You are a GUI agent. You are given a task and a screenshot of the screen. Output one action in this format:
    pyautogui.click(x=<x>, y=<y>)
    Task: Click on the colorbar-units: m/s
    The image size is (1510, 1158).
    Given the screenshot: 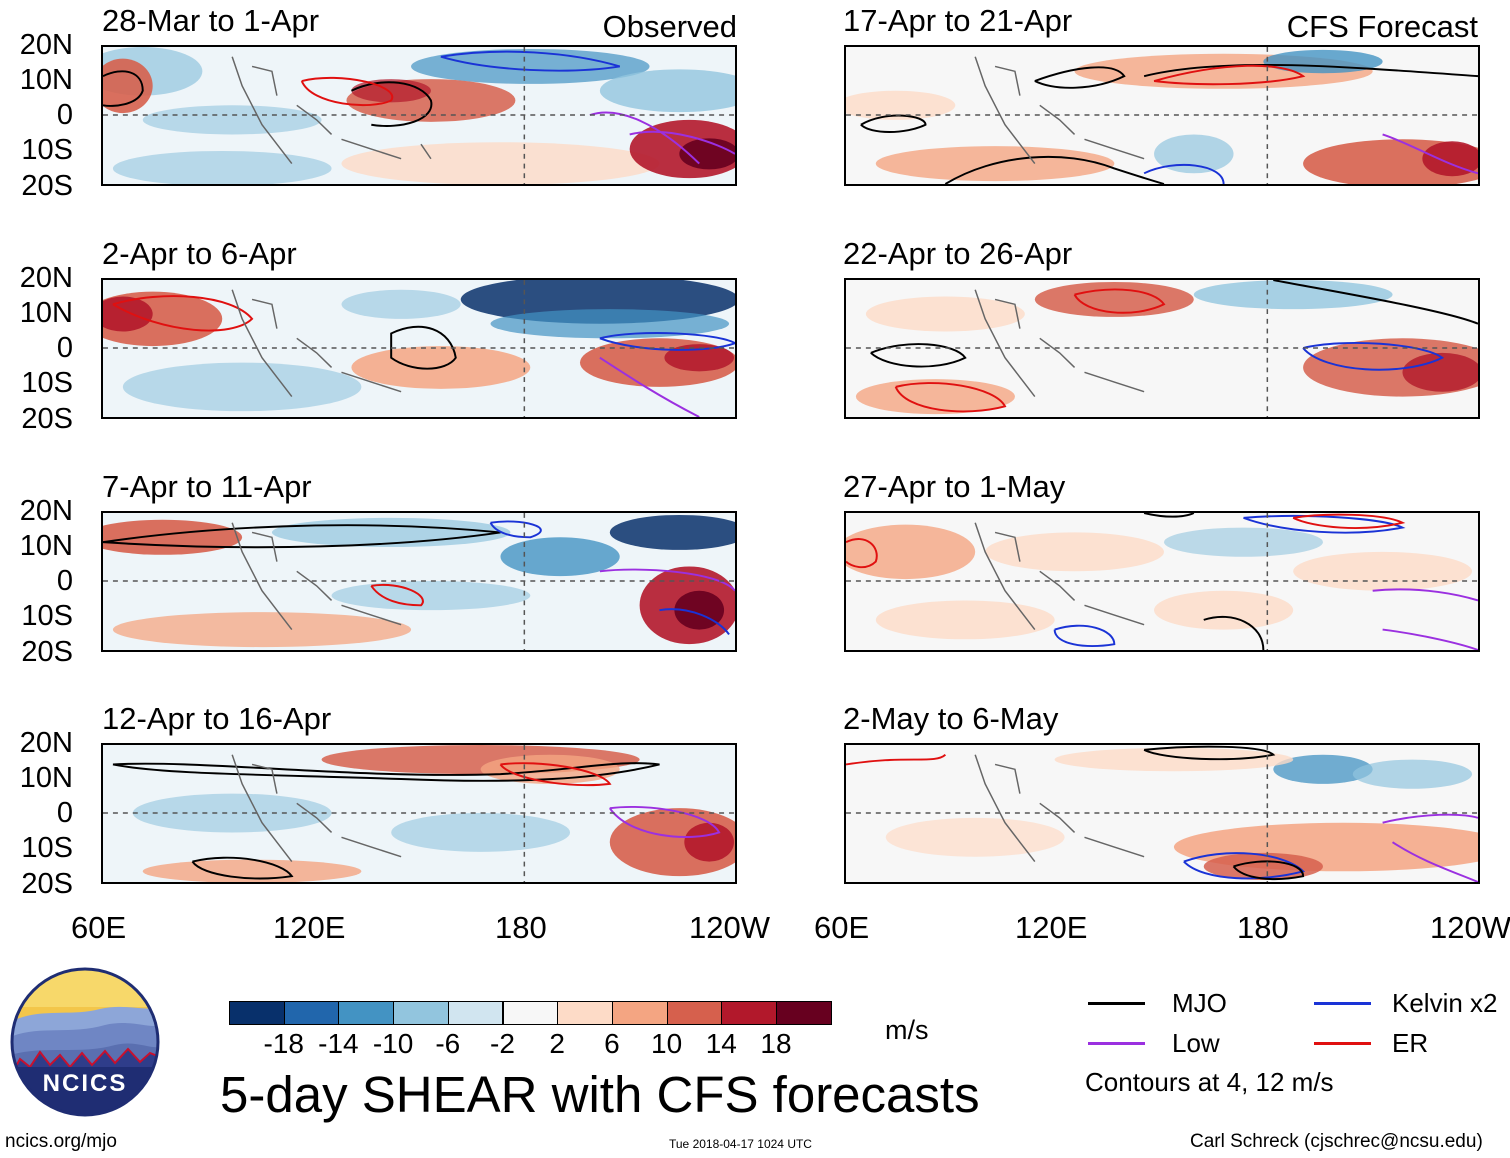 What is the action you would take?
    pyautogui.click(x=907, y=1030)
    